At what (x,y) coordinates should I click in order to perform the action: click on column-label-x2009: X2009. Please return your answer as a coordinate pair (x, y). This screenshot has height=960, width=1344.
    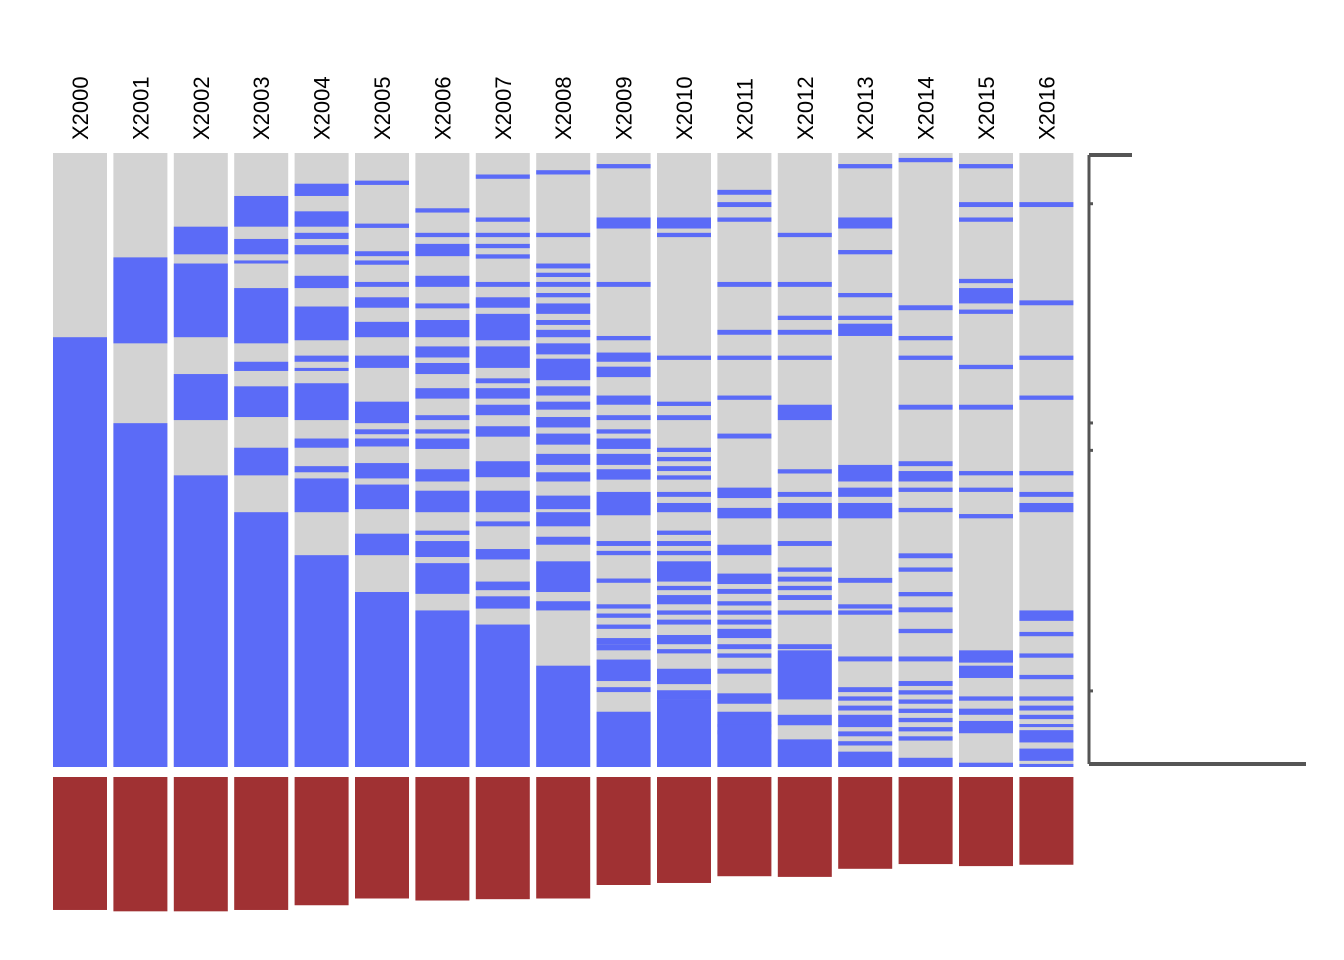
    Looking at the image, I should click on (624, 108).